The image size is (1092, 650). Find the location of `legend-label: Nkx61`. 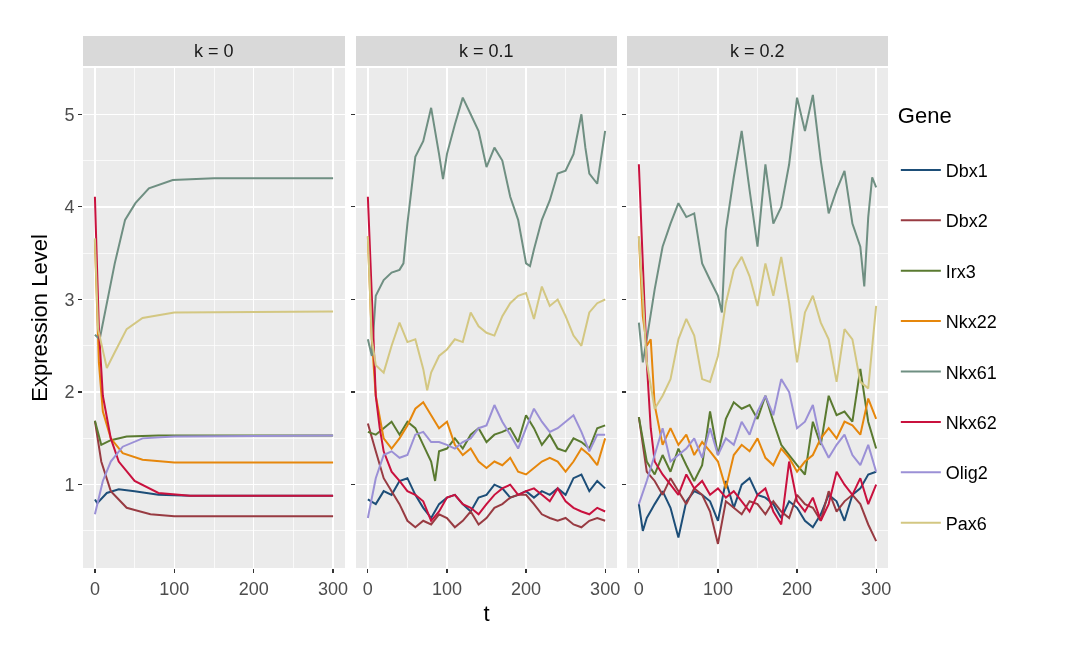

legend-label: Nkx61 is located at coordinates (971, 372).